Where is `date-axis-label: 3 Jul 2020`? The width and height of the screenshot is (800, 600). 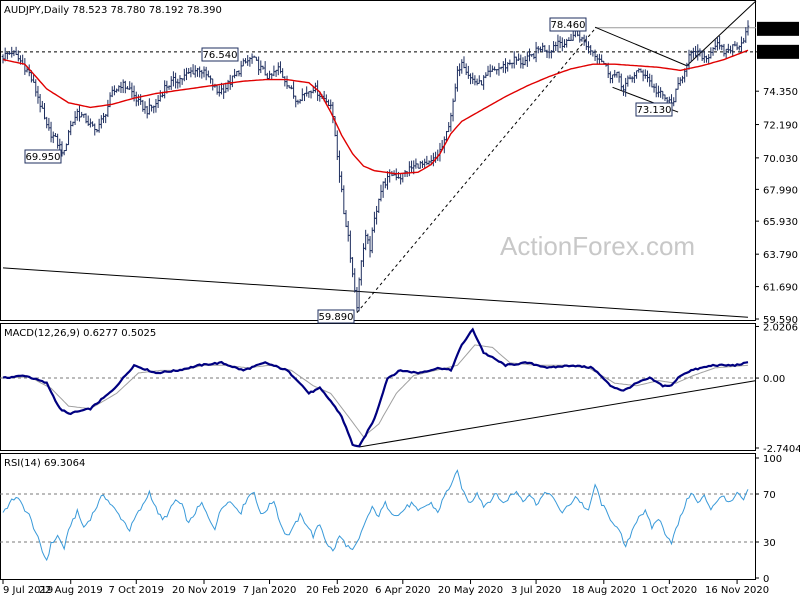 date-axis-label: 3 Jul 2020 is located at coordinates (536, 590).